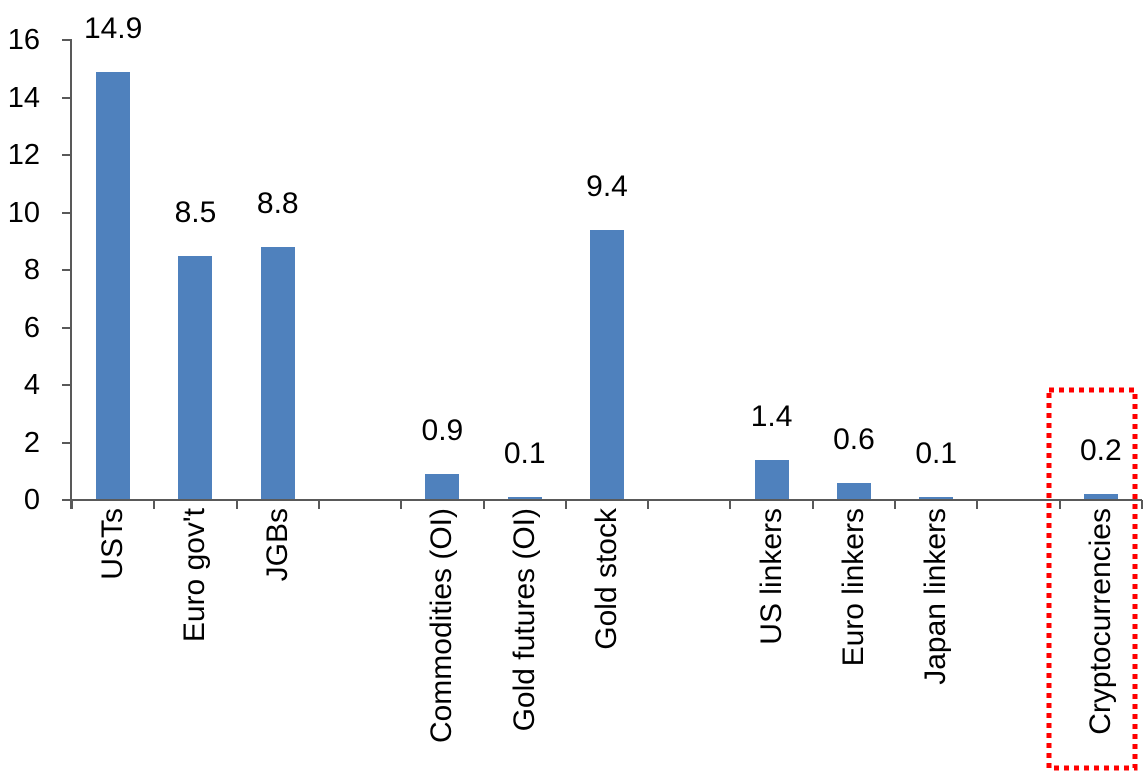 The width and height of the screenshot is (1146, 780). What do you see at coordinates (31, 270) in the screenshot?
I see `y-tick-label-8: 8` at bounding box center [31, 270].